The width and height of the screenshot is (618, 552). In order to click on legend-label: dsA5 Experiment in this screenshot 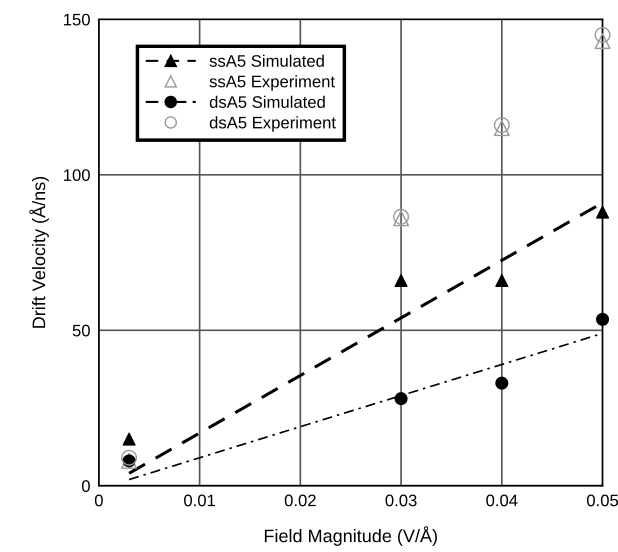, I will do `click(273, 124)`.